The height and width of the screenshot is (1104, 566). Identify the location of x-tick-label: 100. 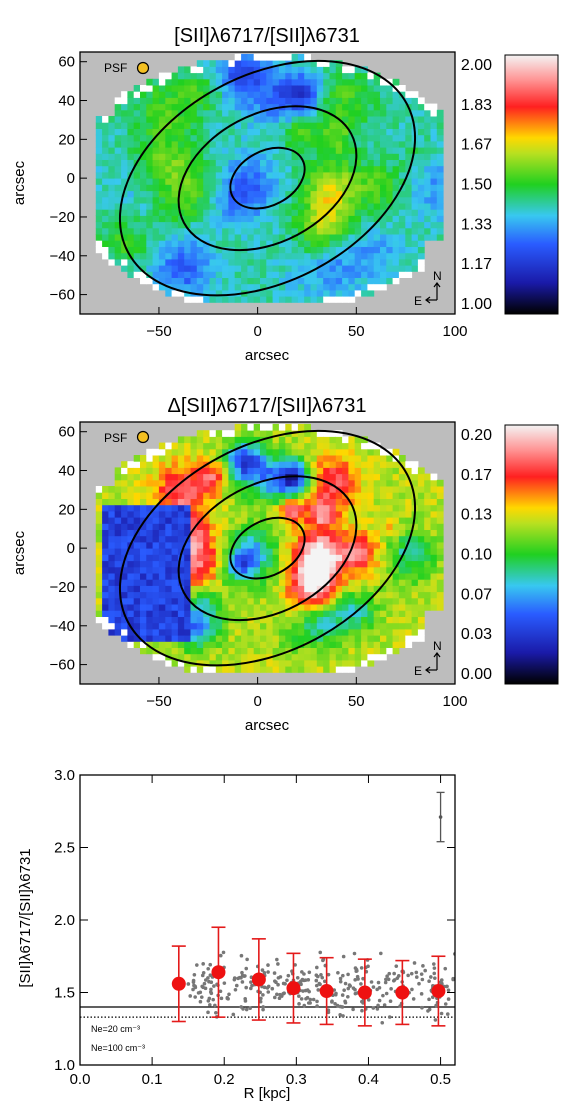
(454, 701).